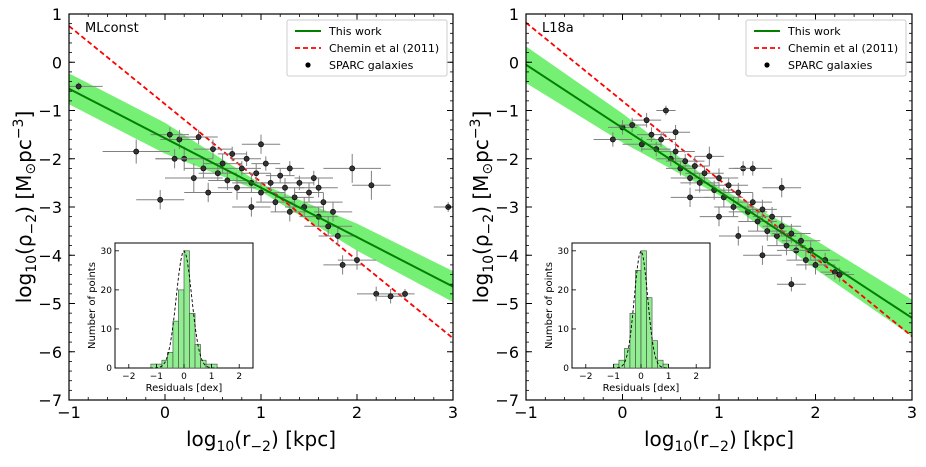  What do you see at coordinates (50, 400) in the screenshot?
I see `y-tick-label: −7` at bounding box center [50, 400].